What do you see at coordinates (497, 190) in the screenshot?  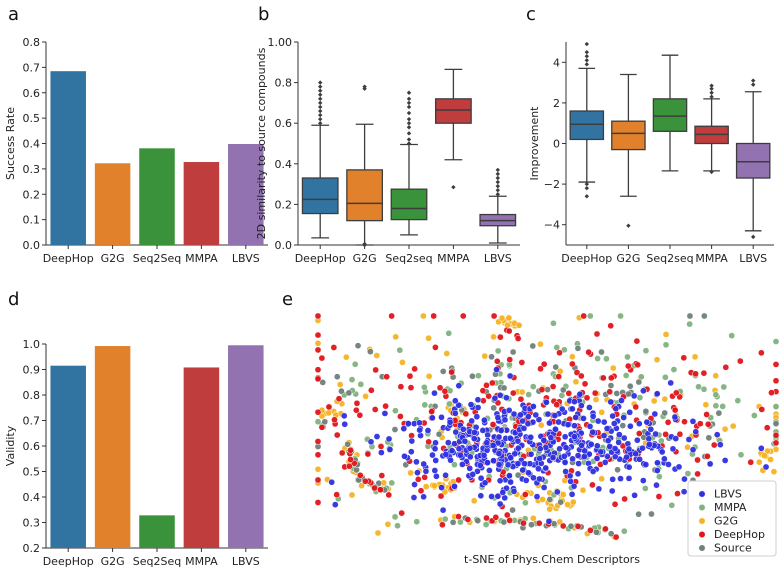 I see `box-lbvs-outlier` at bounding box center [497, 190].